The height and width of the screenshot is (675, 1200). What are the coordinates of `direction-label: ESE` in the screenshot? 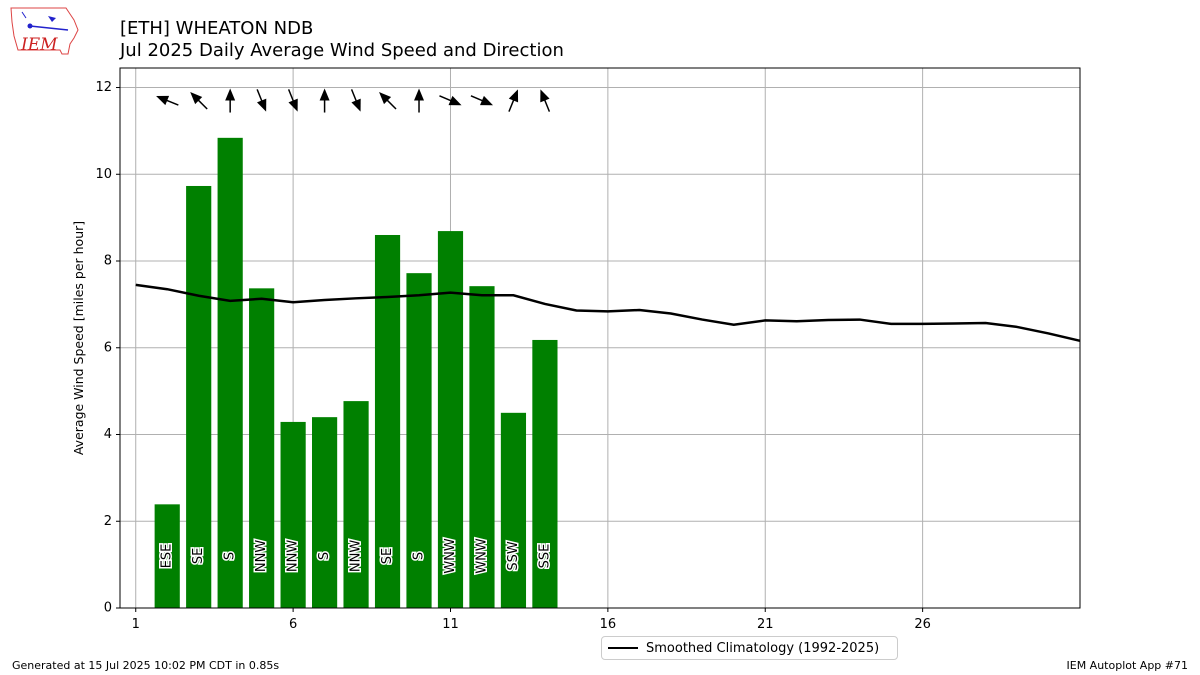 It's located at (167, 556).